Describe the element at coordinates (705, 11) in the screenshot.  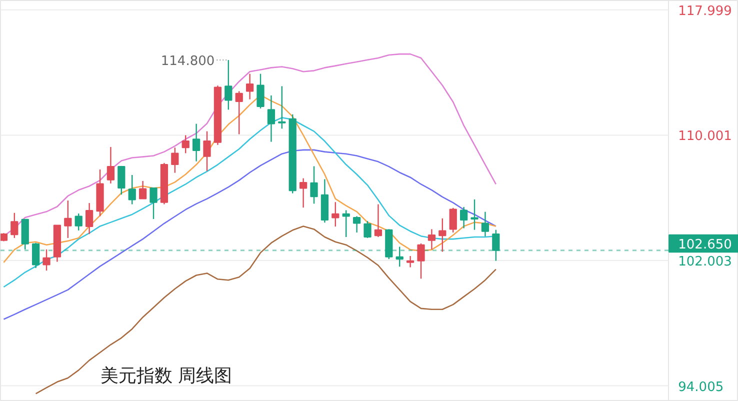
I see `y-tick-label: 117.999` at that location.